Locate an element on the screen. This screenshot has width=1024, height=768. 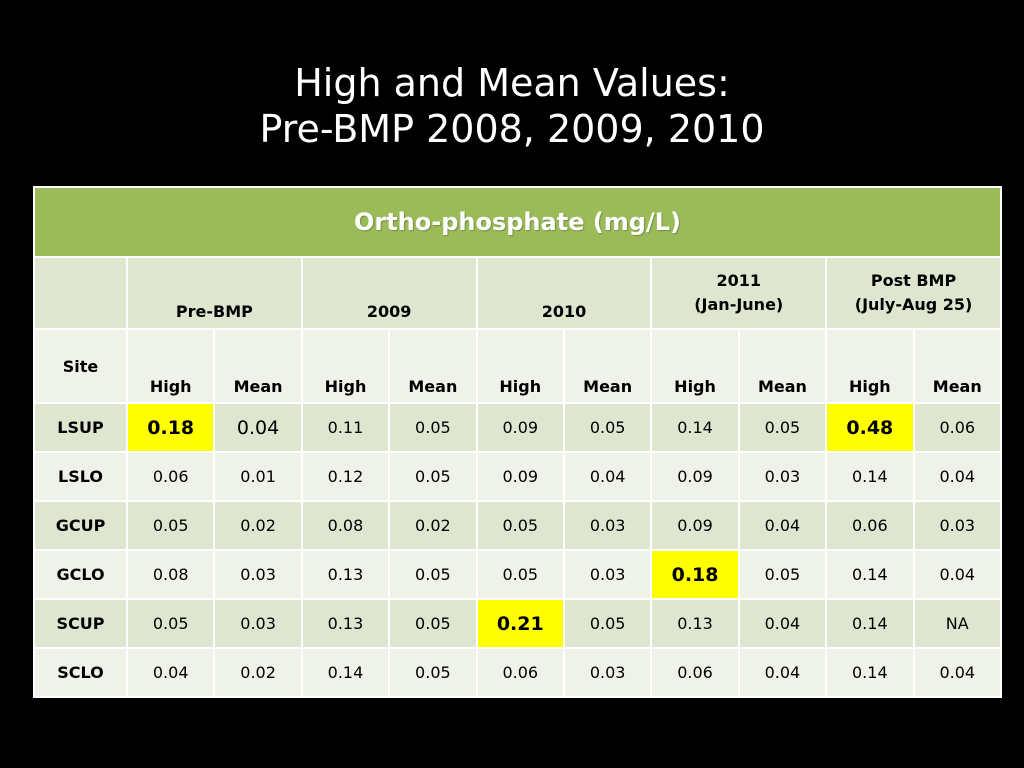
group-label-line2: Pre-BMP is located at coordinates (214, 311).